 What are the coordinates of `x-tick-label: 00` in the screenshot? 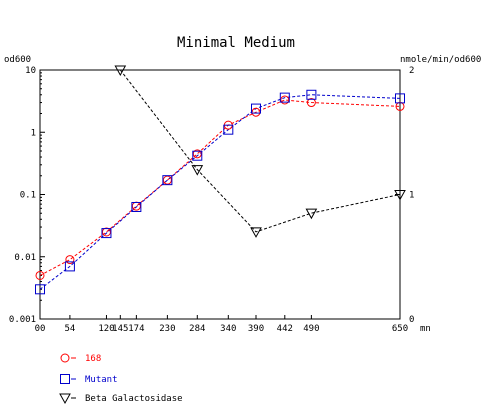 It's located at (40, 329).